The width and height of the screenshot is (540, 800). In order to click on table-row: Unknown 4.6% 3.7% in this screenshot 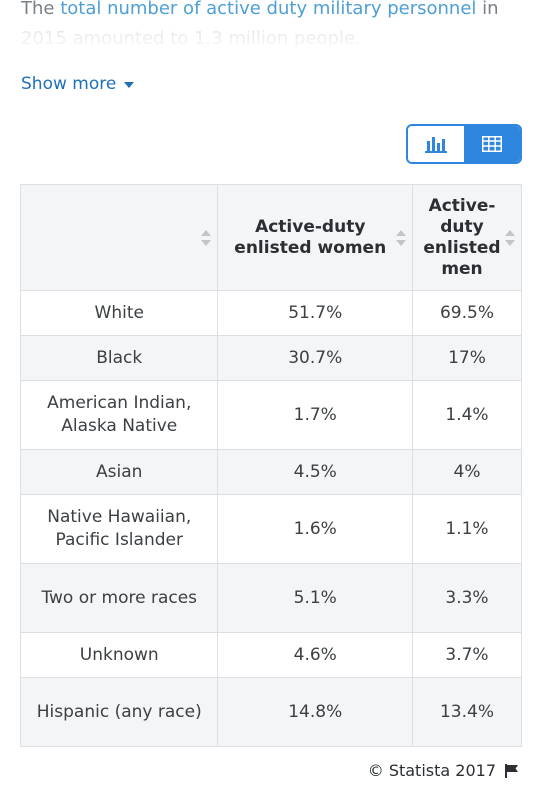, I will do `click(270, 655)`.